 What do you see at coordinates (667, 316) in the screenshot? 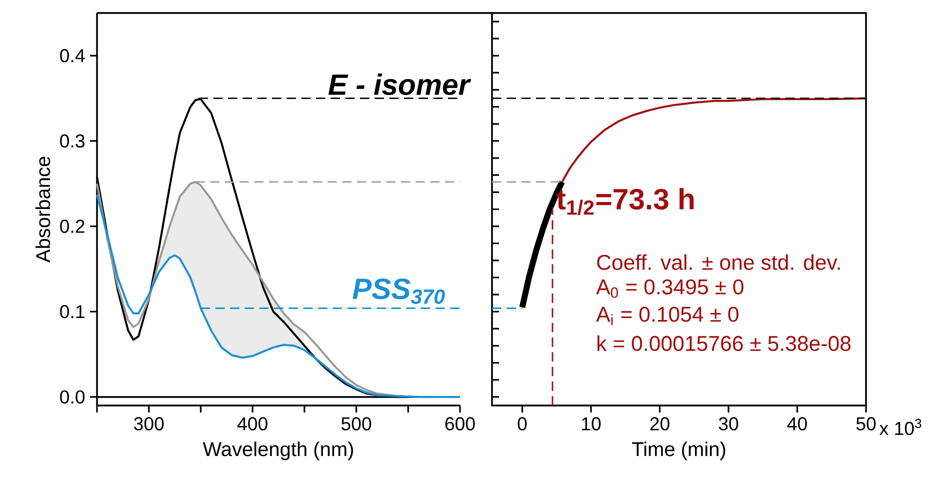
I see `annotation: A$_{i}$ = 0.1054 ± 0` at bounding box center [667, 316].